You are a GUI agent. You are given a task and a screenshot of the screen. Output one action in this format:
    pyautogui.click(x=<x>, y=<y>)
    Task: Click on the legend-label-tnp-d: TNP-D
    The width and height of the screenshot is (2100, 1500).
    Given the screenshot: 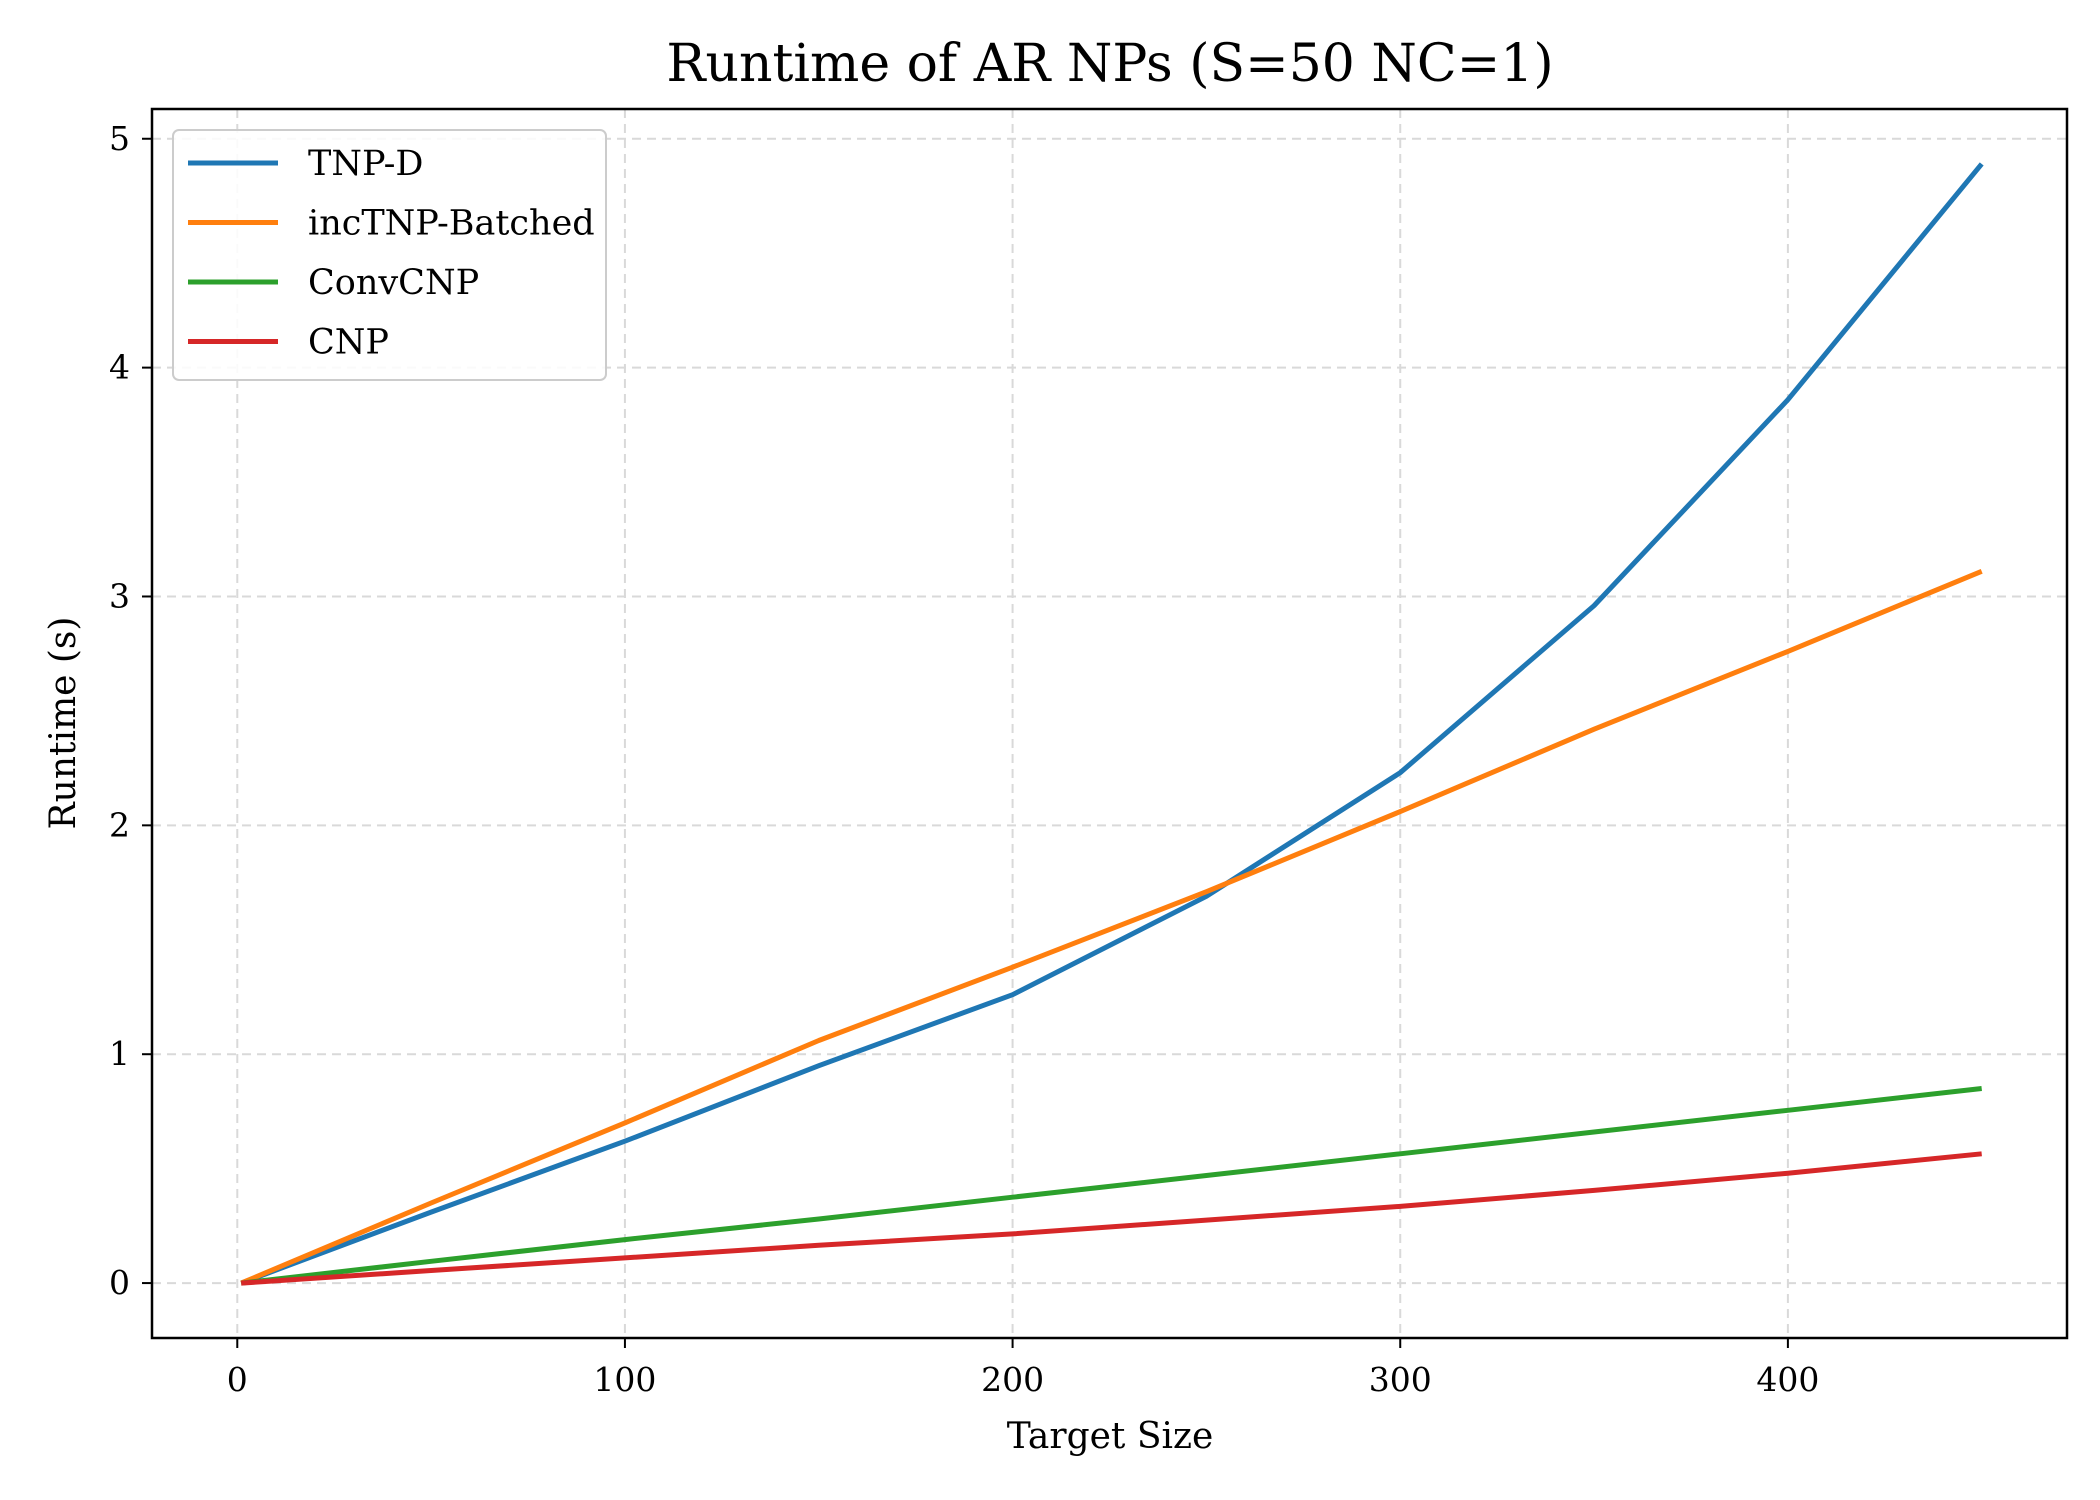 What is the action you would take?
    pyautogui.click(x=366, y=164)
    